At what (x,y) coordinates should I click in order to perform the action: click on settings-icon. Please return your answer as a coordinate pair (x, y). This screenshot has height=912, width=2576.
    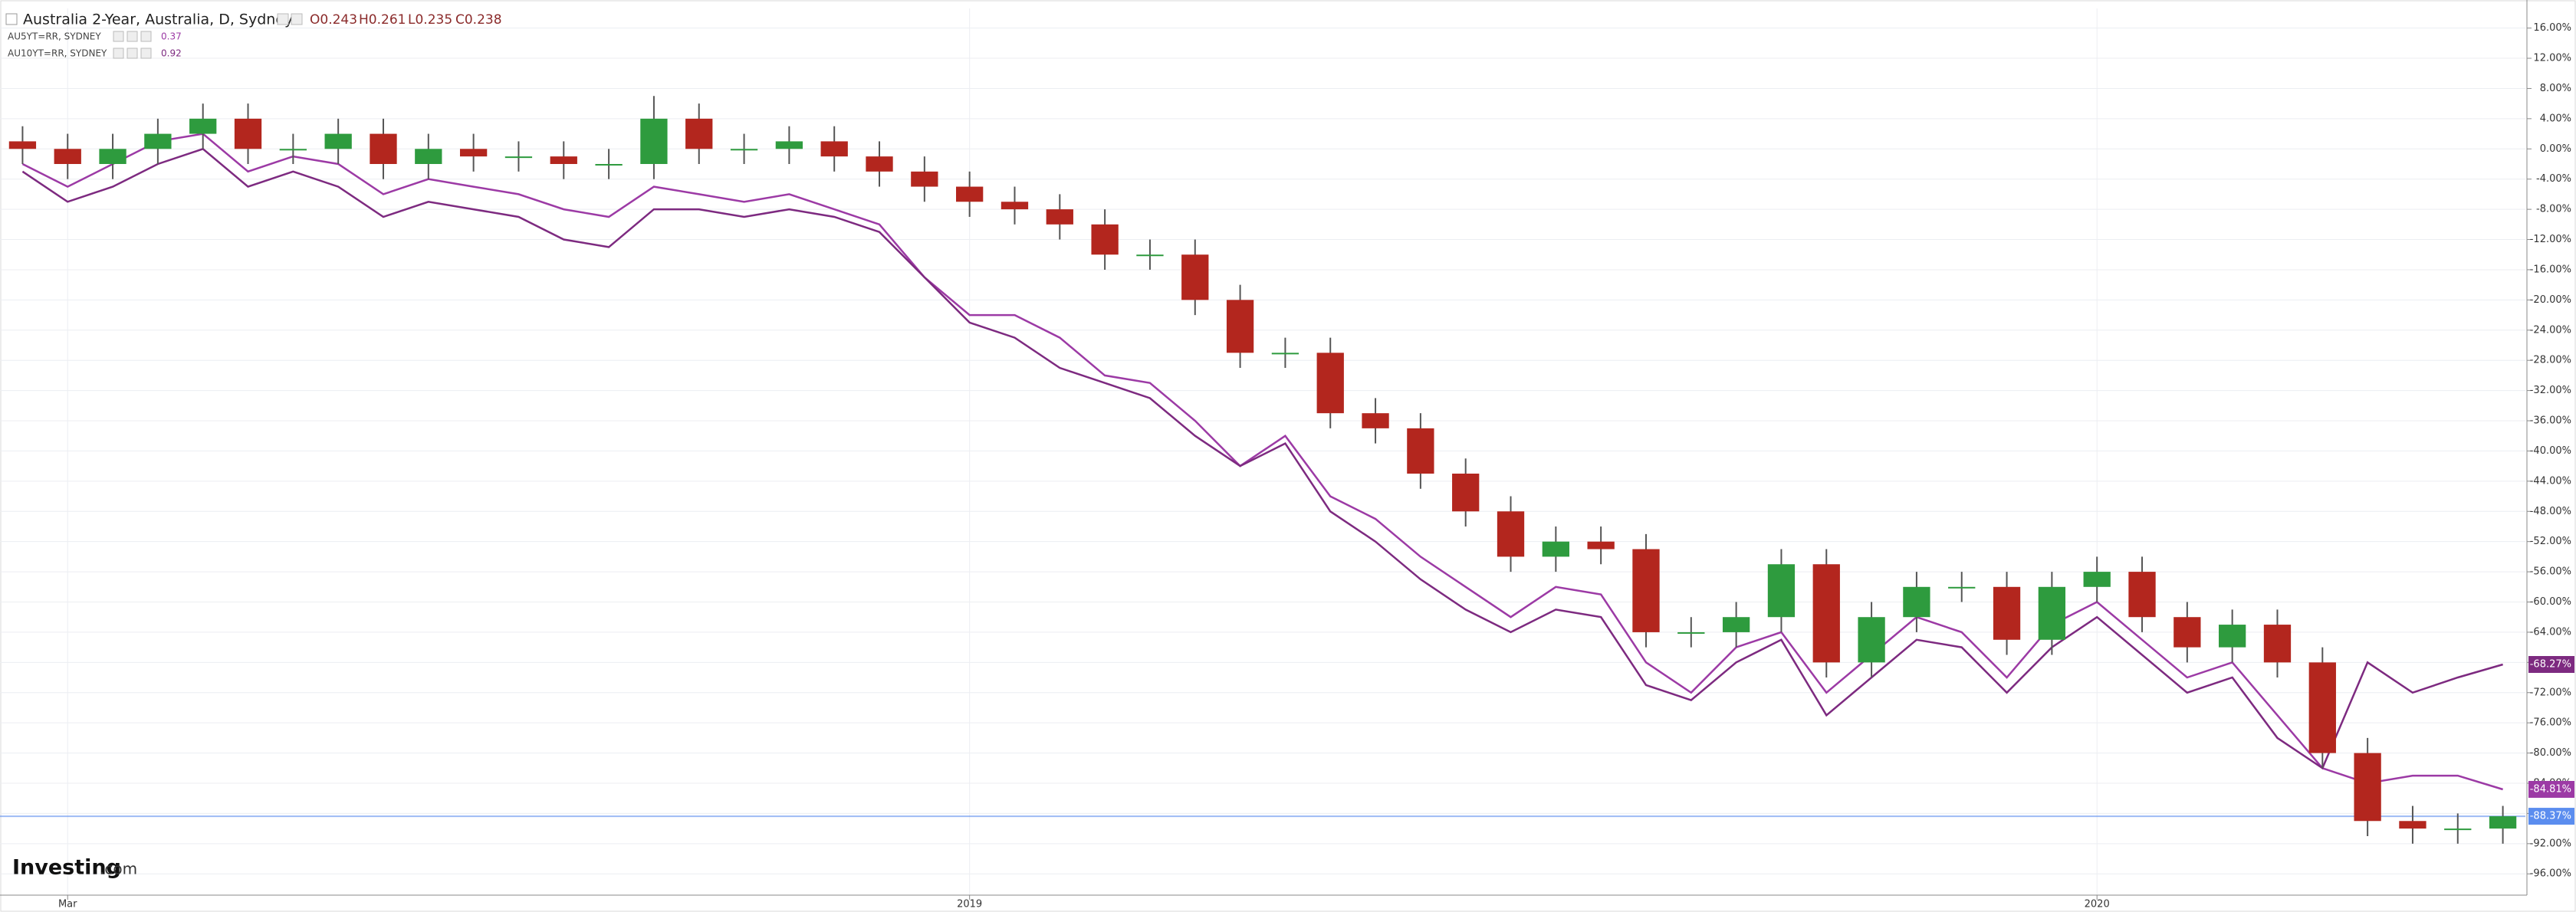
    Looking at the image, I should click on (283, 19).